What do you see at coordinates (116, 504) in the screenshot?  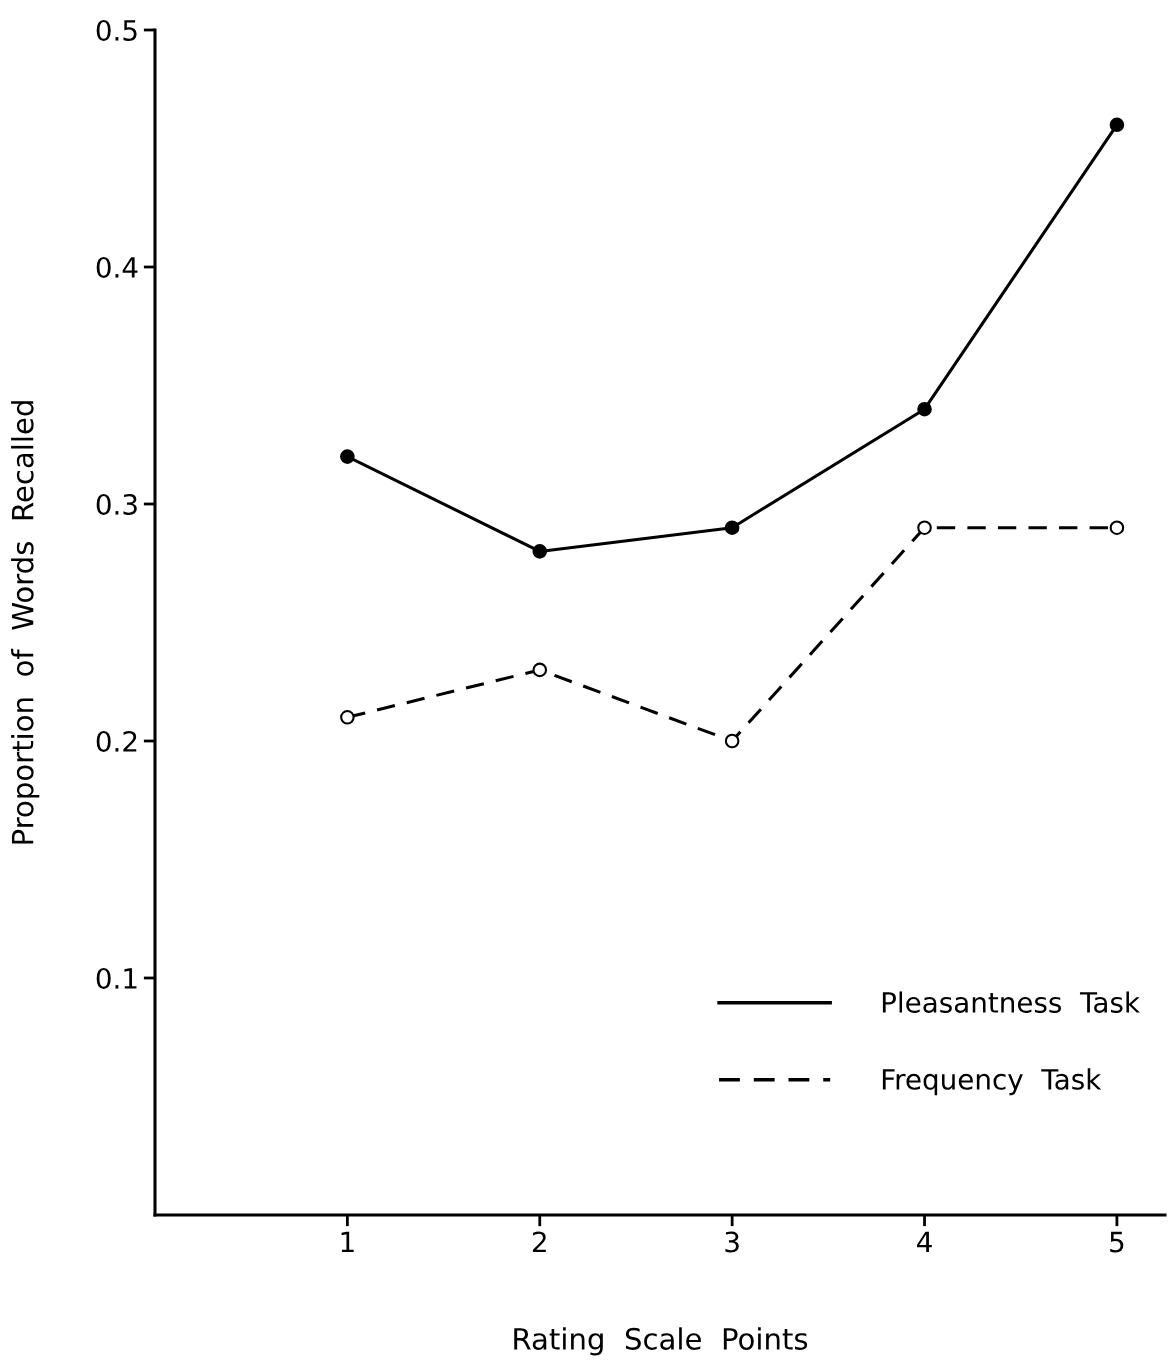 I see `y-tick-label: 0.3` at bounding box center [116, 504].